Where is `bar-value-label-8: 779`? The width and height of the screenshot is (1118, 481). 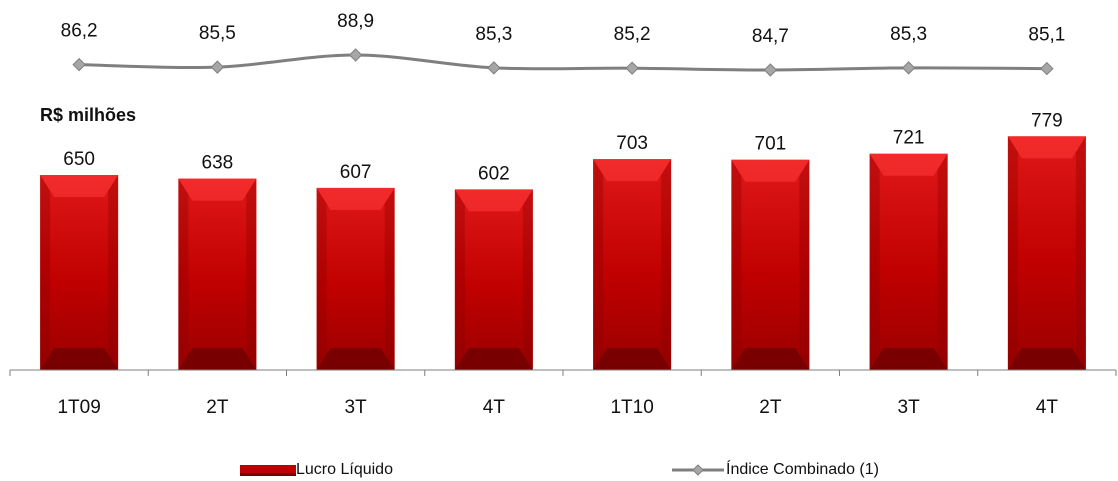 bar-value-label-8: 779 is located at coordinates (1047, 120).